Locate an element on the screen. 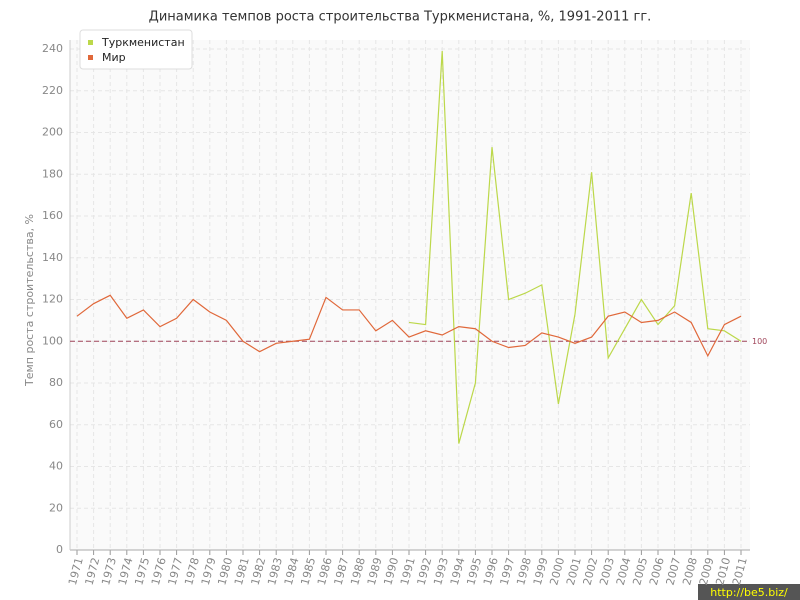  y-tick-label: 100 is located at coordinates (52, 340).